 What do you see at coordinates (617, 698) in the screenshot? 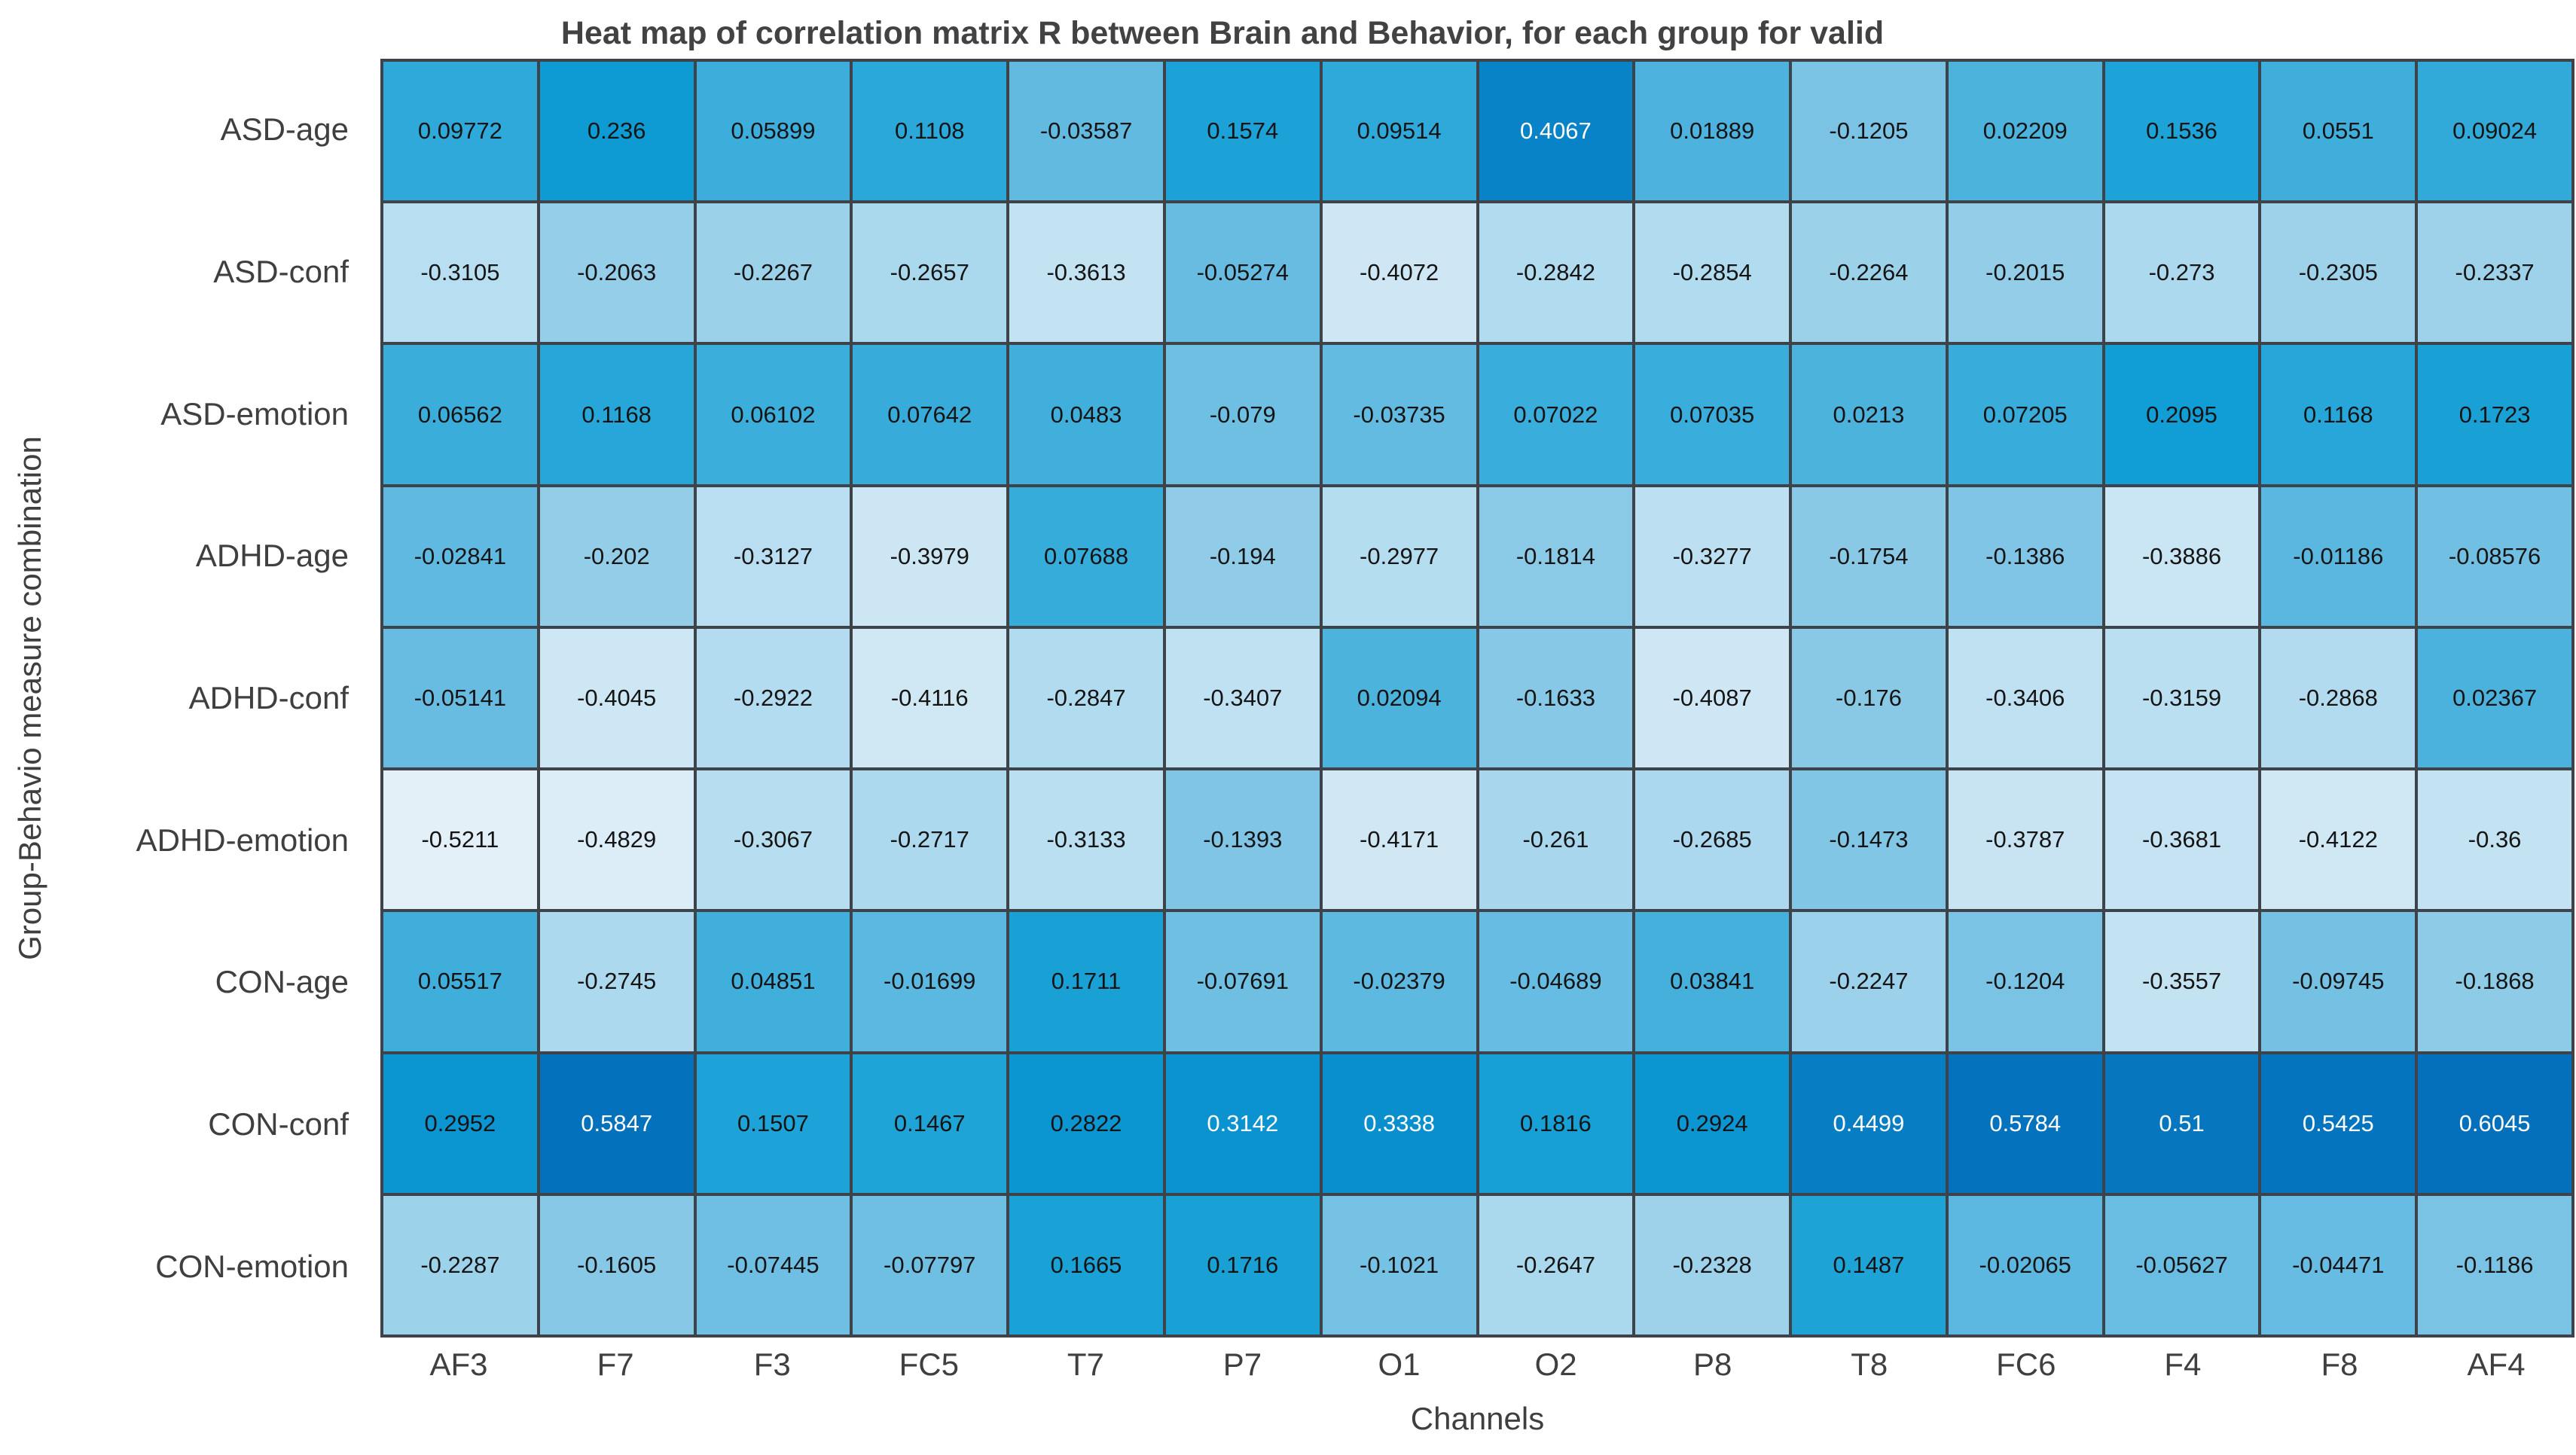
I see `heatmap-cell: -0.4045` at bounding box center [617, 698].